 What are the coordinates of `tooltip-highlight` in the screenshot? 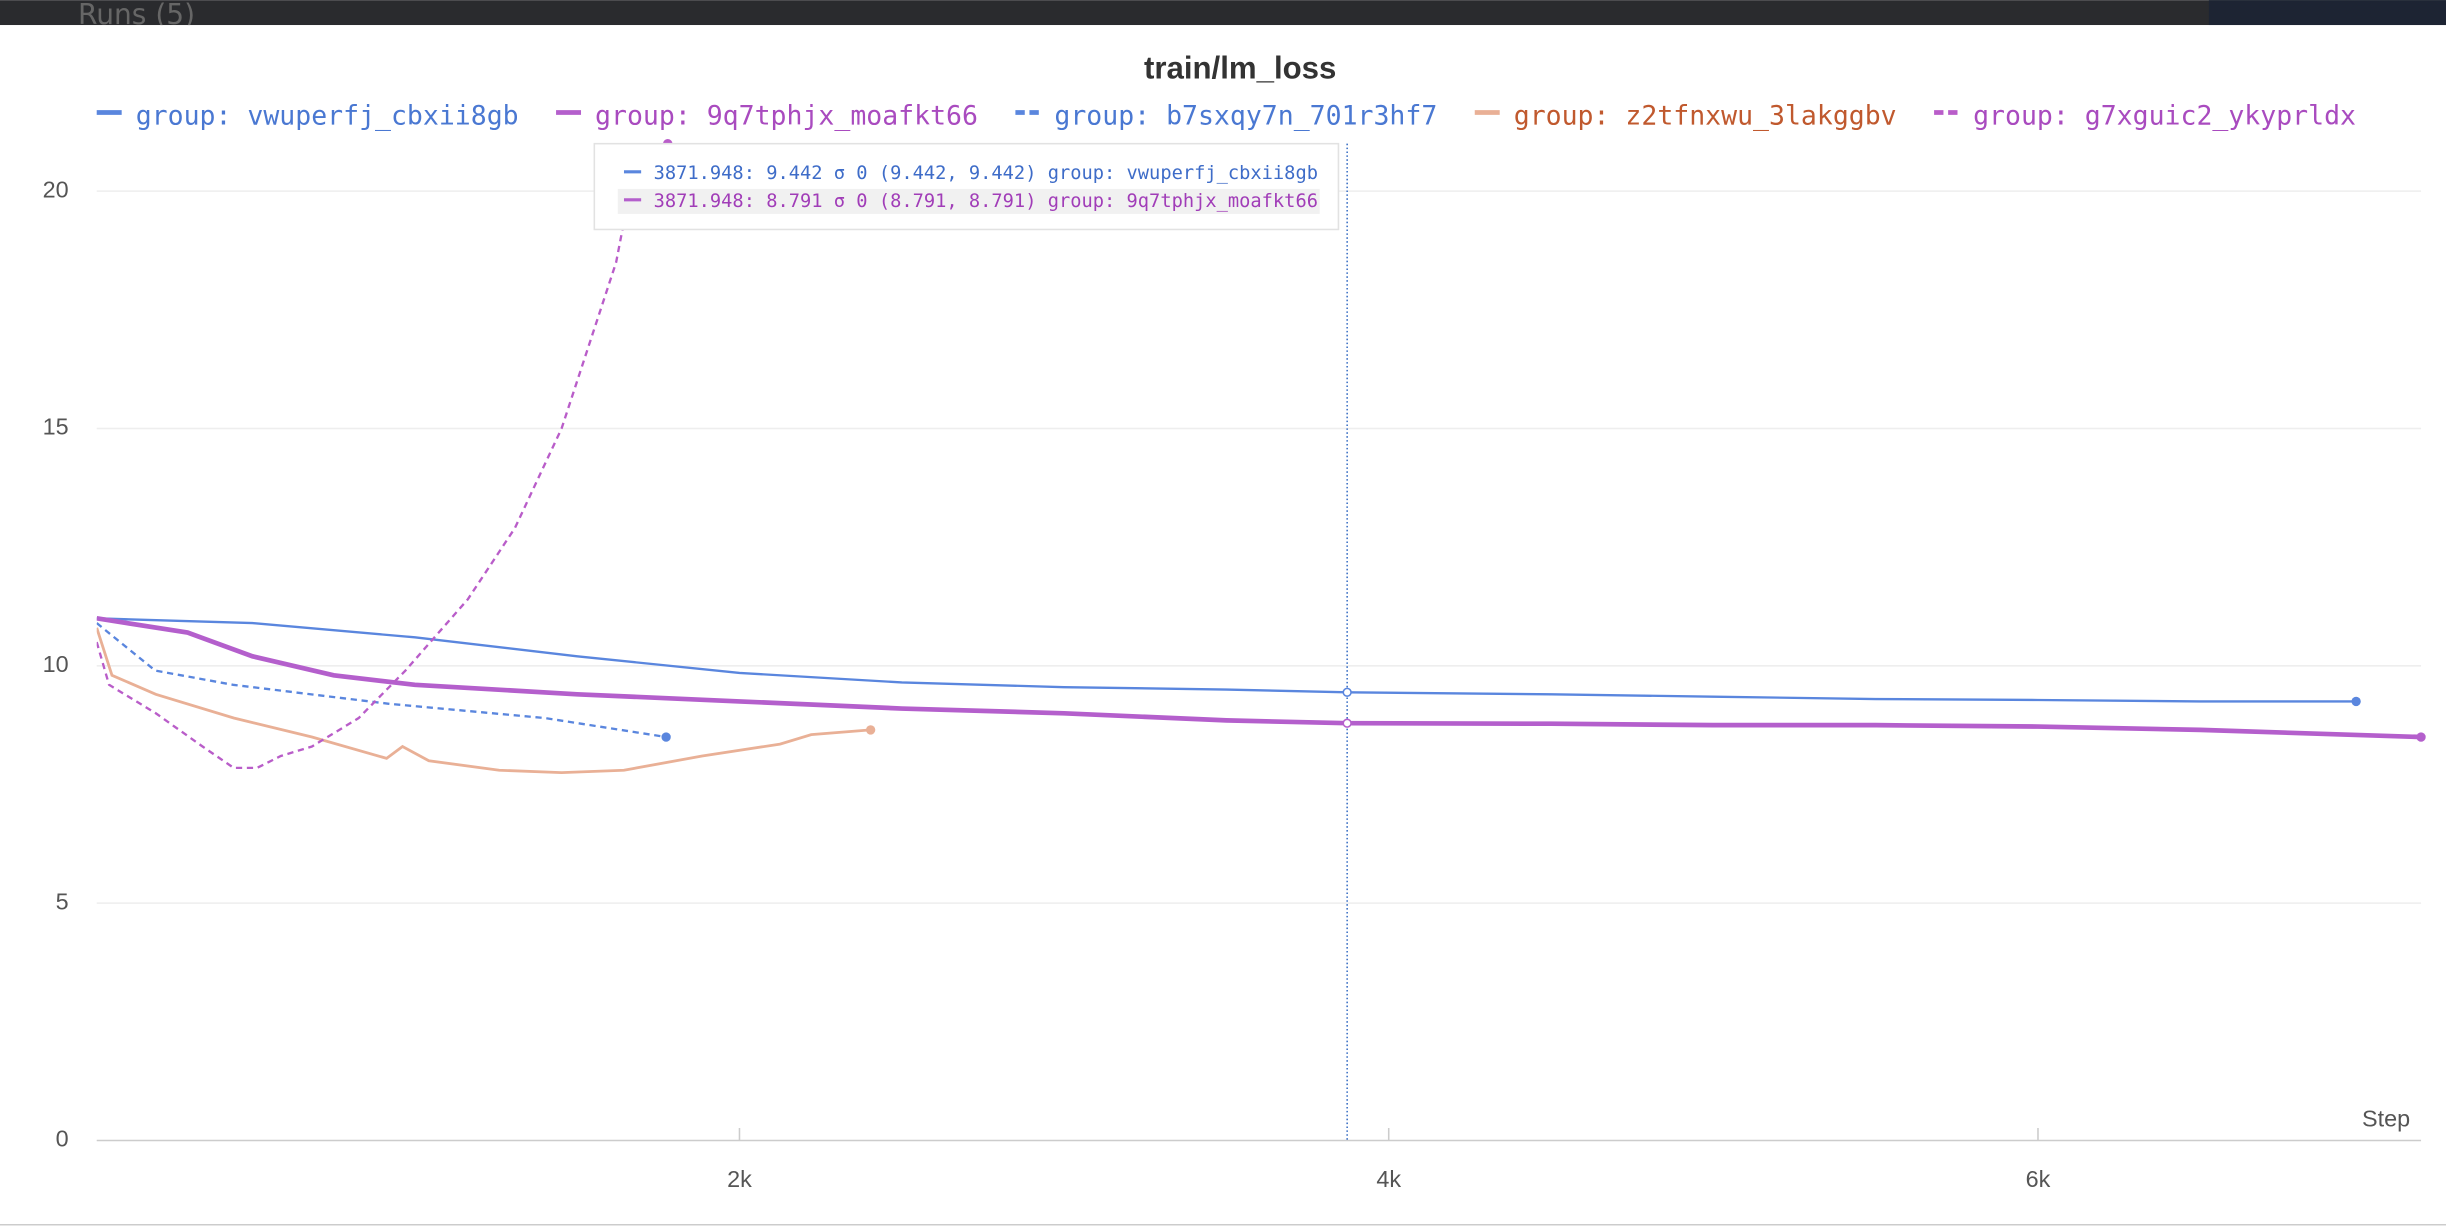 It's located at (968, 201).